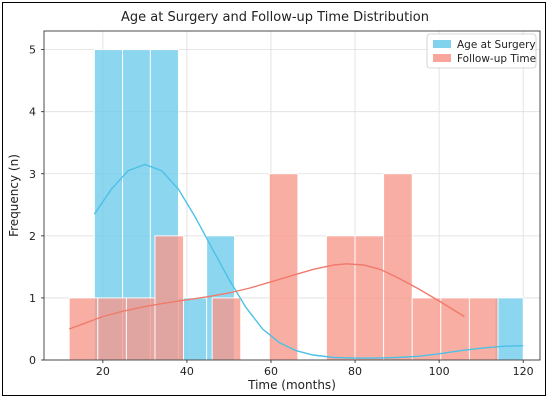 This screenshot has height=401, width=550. What do you see at coordinates (523, 371) in the screenshot?
I see `x-tick-label: 120` at bounding box center [523, 371].